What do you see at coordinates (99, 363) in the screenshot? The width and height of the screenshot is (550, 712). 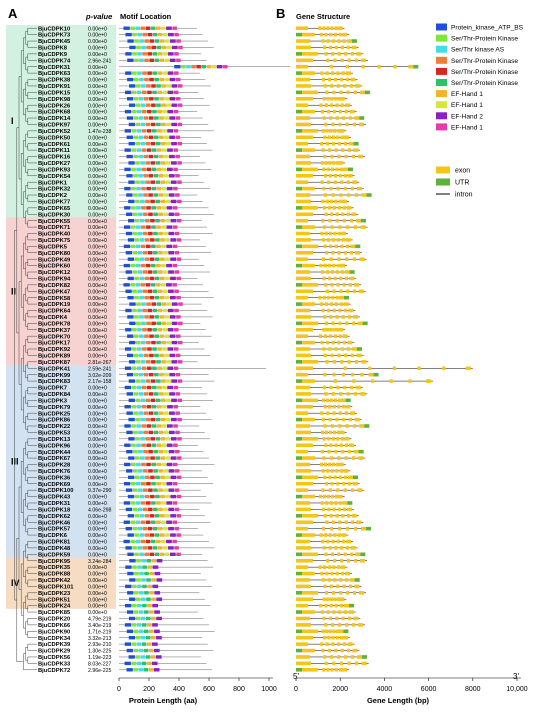 I see `gene-pvalue: 2.81e-267` at bounding box center [99, 363].